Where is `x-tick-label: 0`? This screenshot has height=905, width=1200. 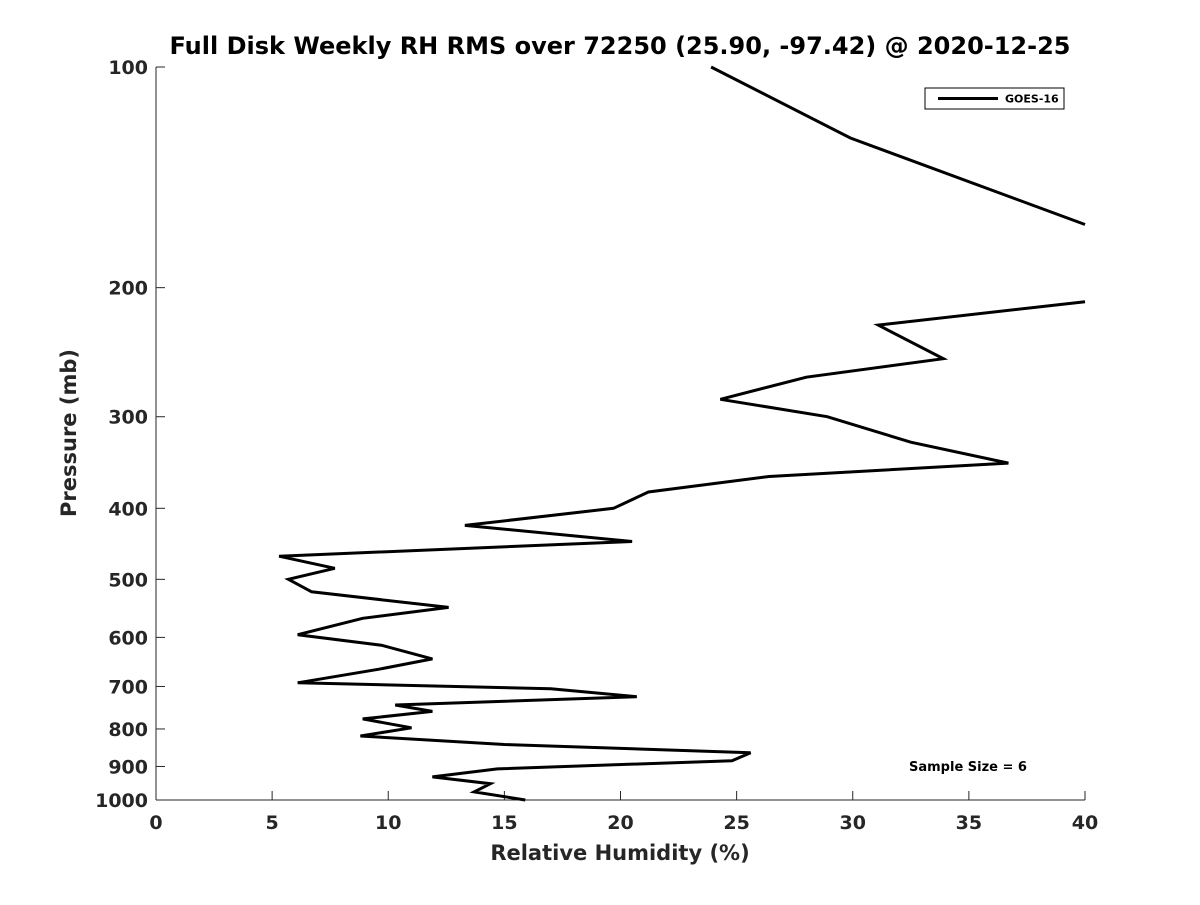 x-tick-label: 0 is located at coordinates (155, 823).